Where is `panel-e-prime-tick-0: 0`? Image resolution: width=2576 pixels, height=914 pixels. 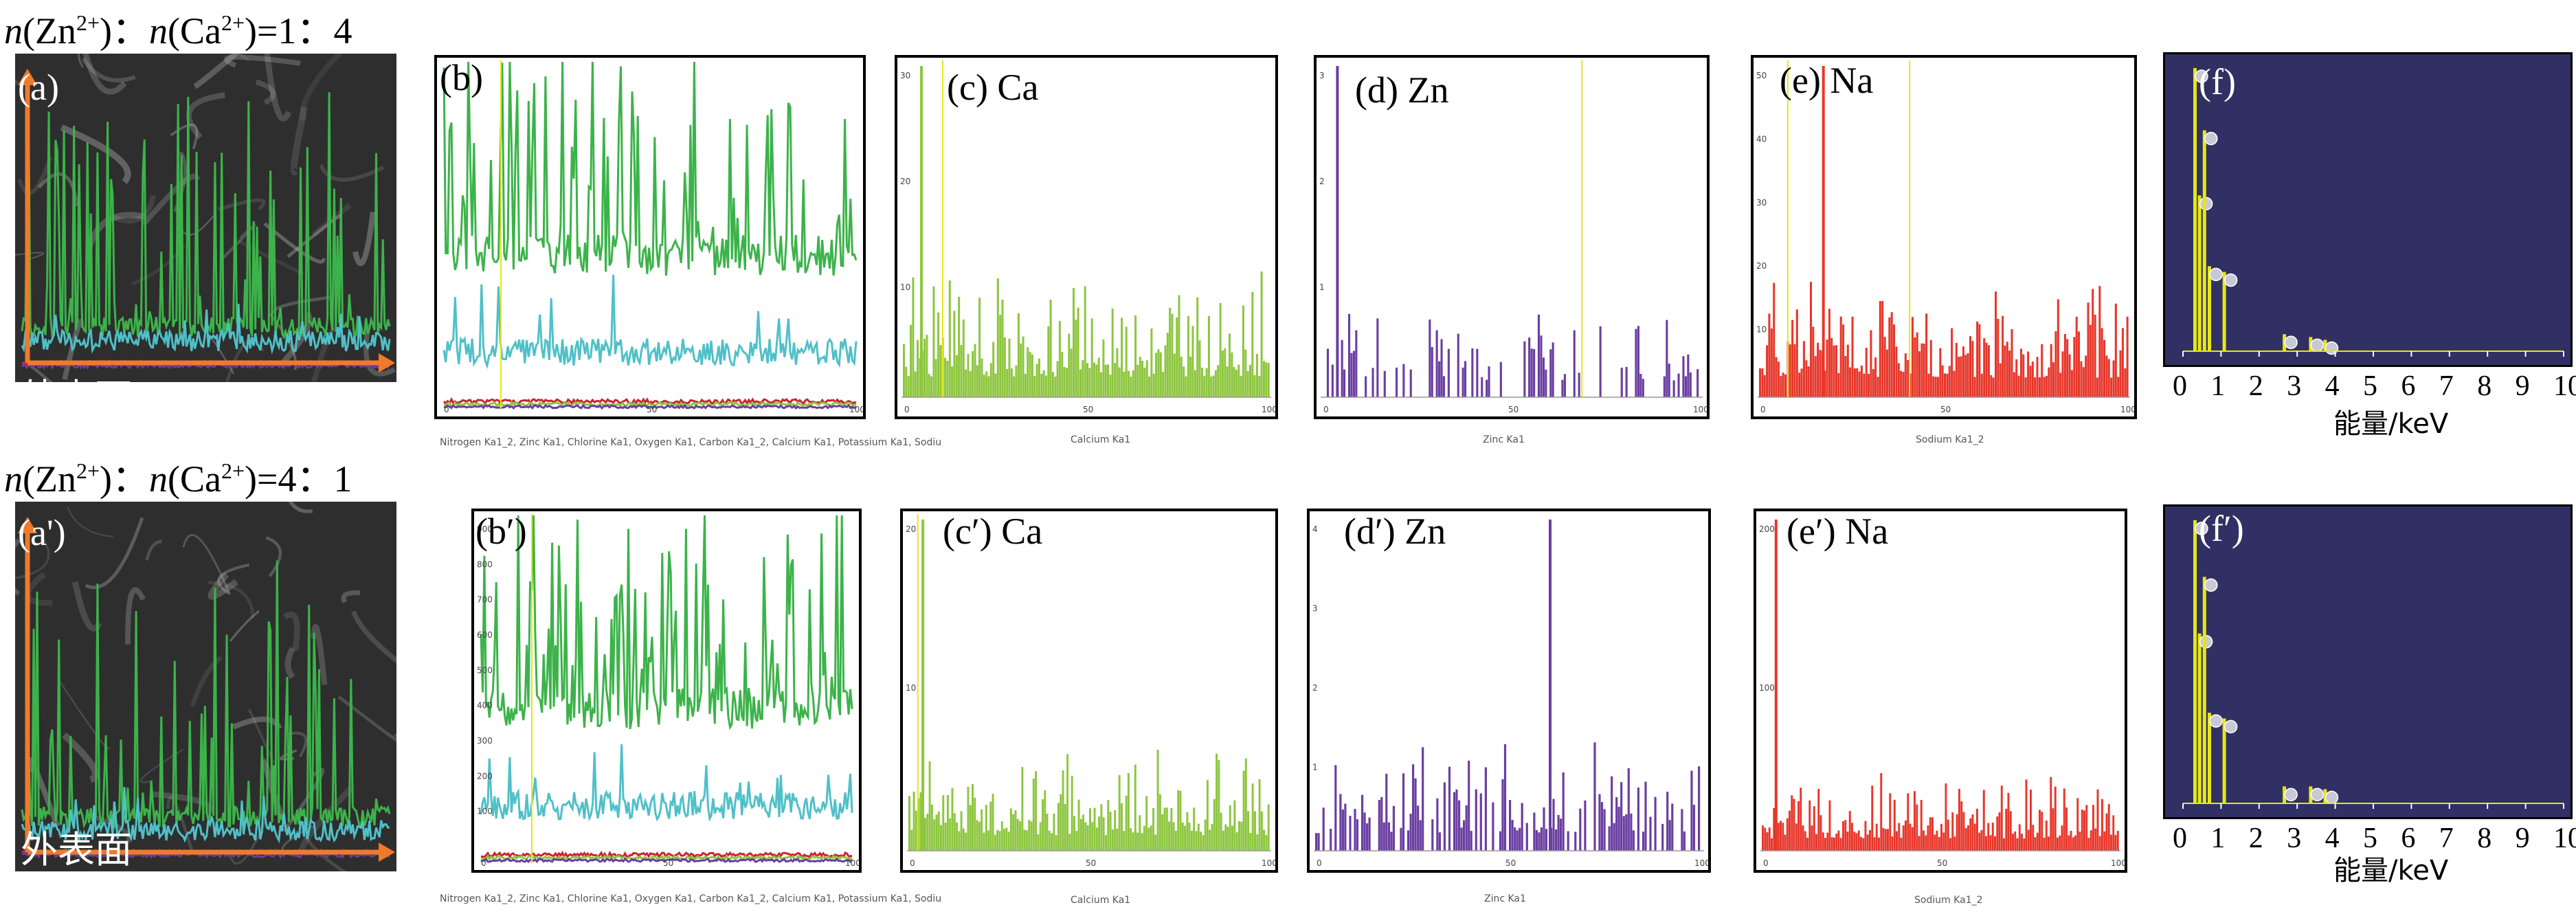
panel-e-prime-tick-0: 0 is located at coordinates (1766, 863).